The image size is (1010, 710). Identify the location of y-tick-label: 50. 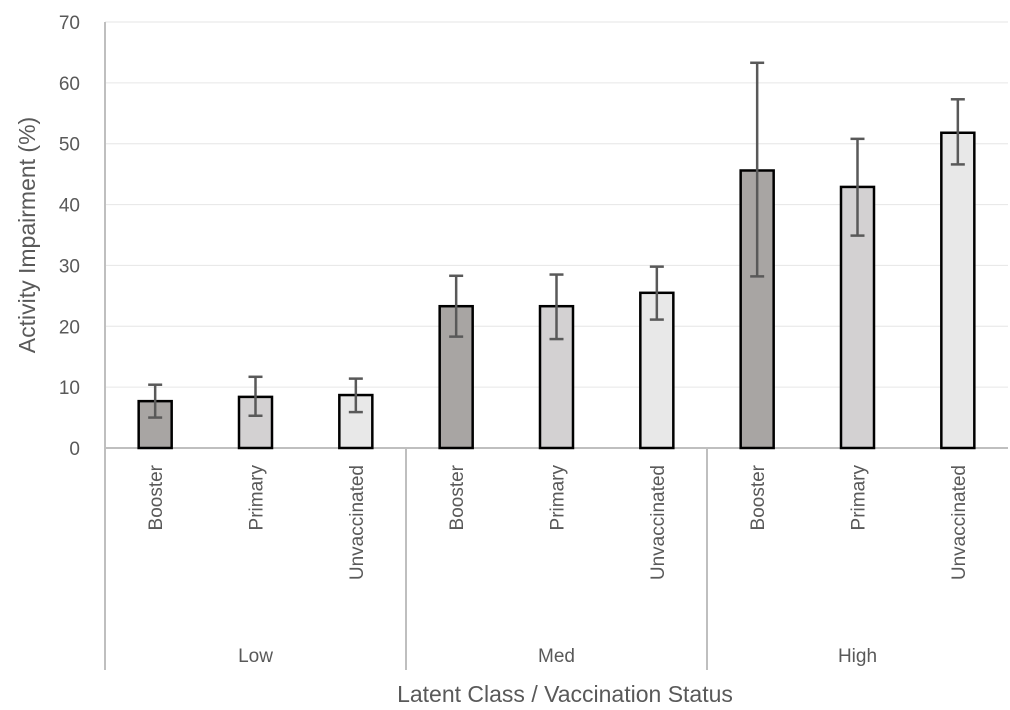
(69, 145).